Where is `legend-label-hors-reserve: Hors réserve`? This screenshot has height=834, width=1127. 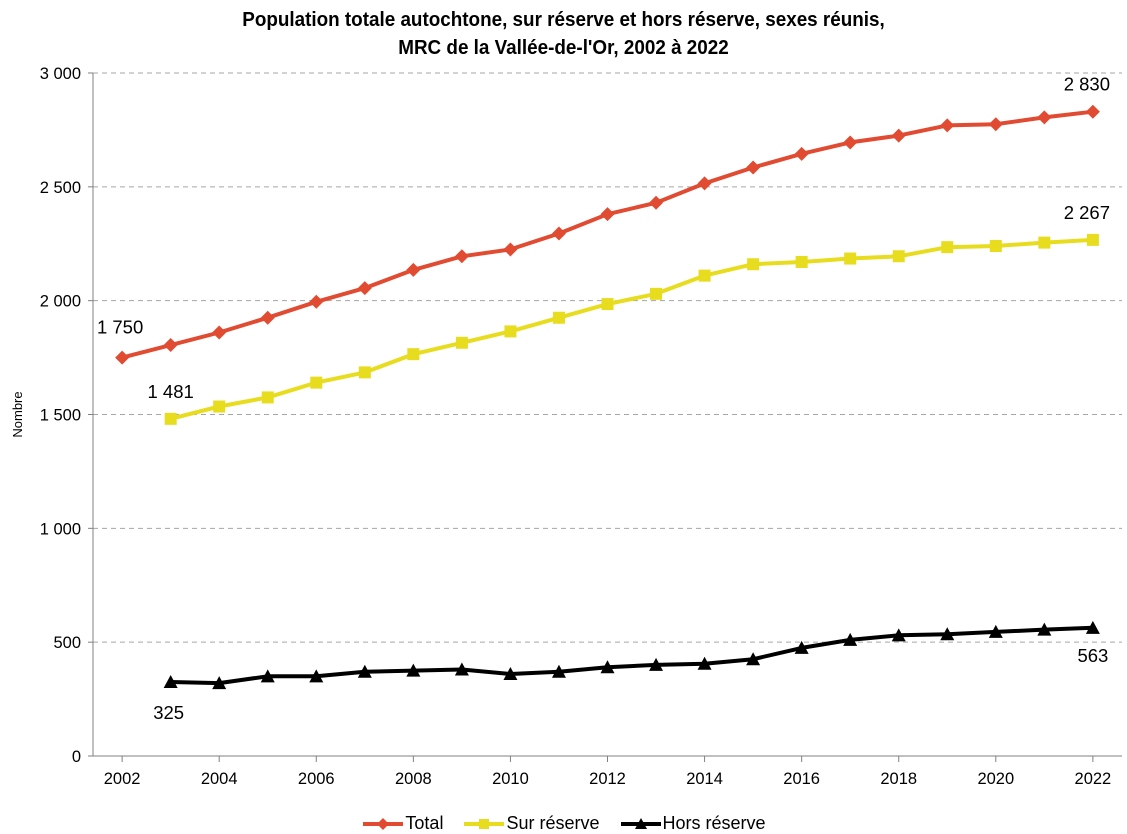
legend-label-hors-reserve: Hors réserve is located at coordinates (714, 823).